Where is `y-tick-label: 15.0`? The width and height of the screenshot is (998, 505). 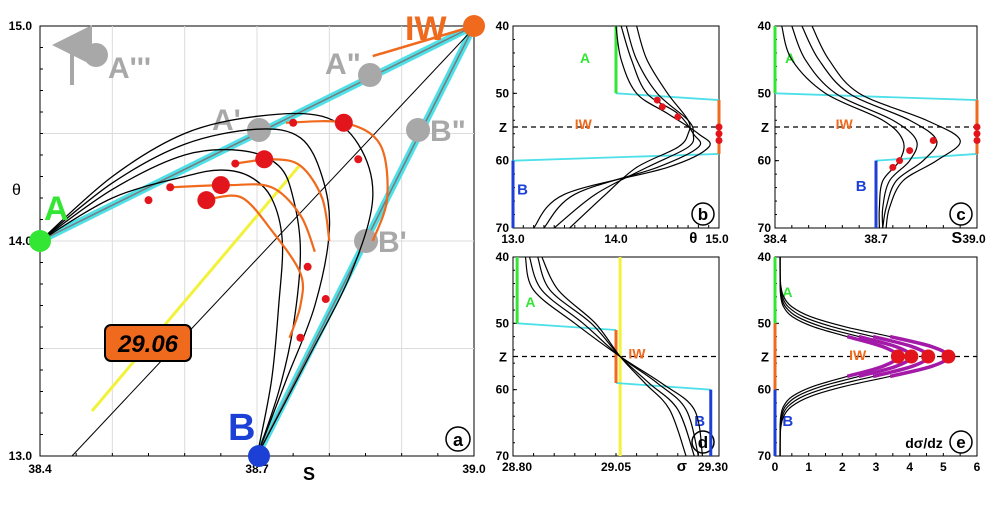 y-tick-label: 15.0 is located at coordinates (21, 26).